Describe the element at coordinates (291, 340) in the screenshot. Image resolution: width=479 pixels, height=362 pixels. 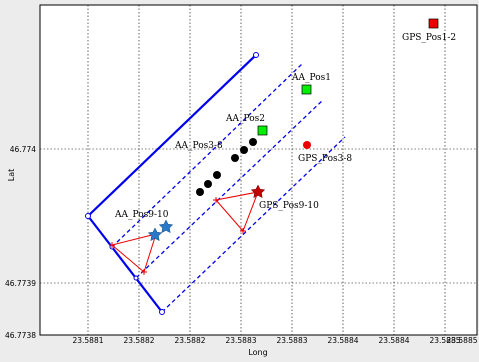
I see `x-tick-label-5: 23.5883` at that location.